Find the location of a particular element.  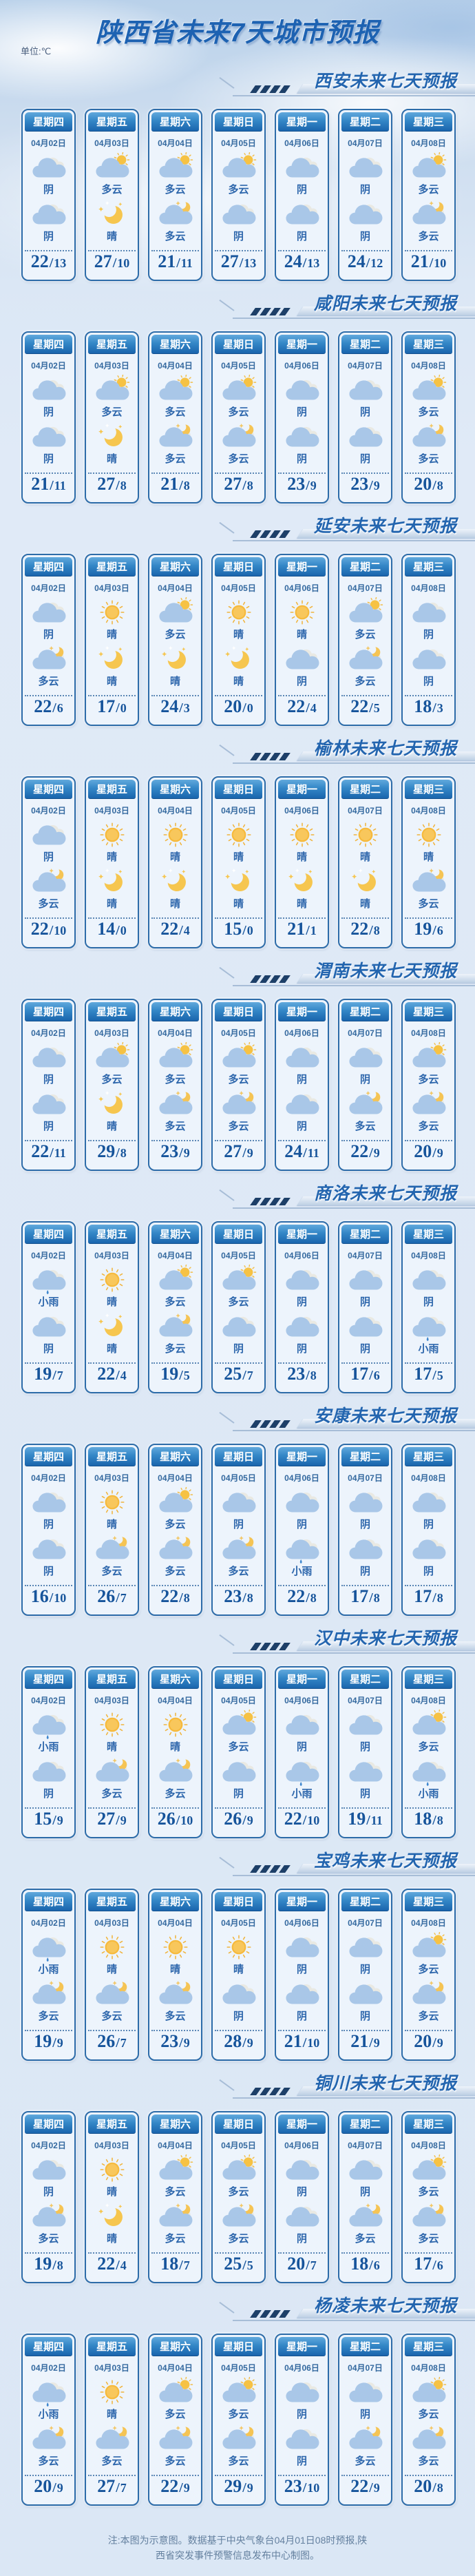

high-temp: 20 is located at coordinates (423, 484).